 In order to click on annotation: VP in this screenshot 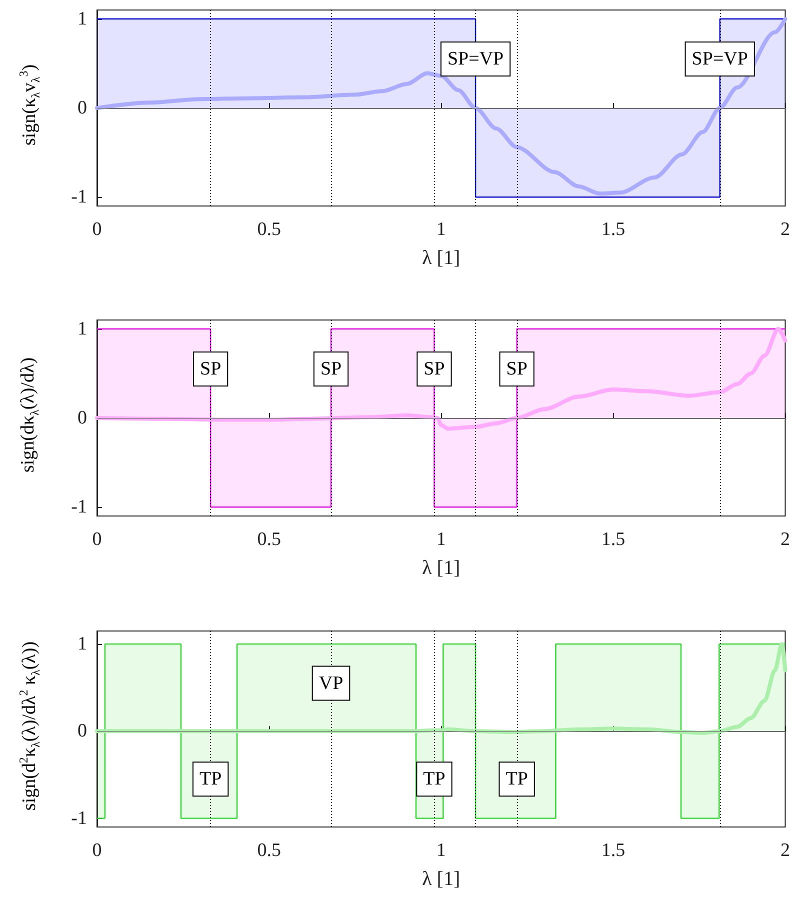, I will do `click(331, 683)`.